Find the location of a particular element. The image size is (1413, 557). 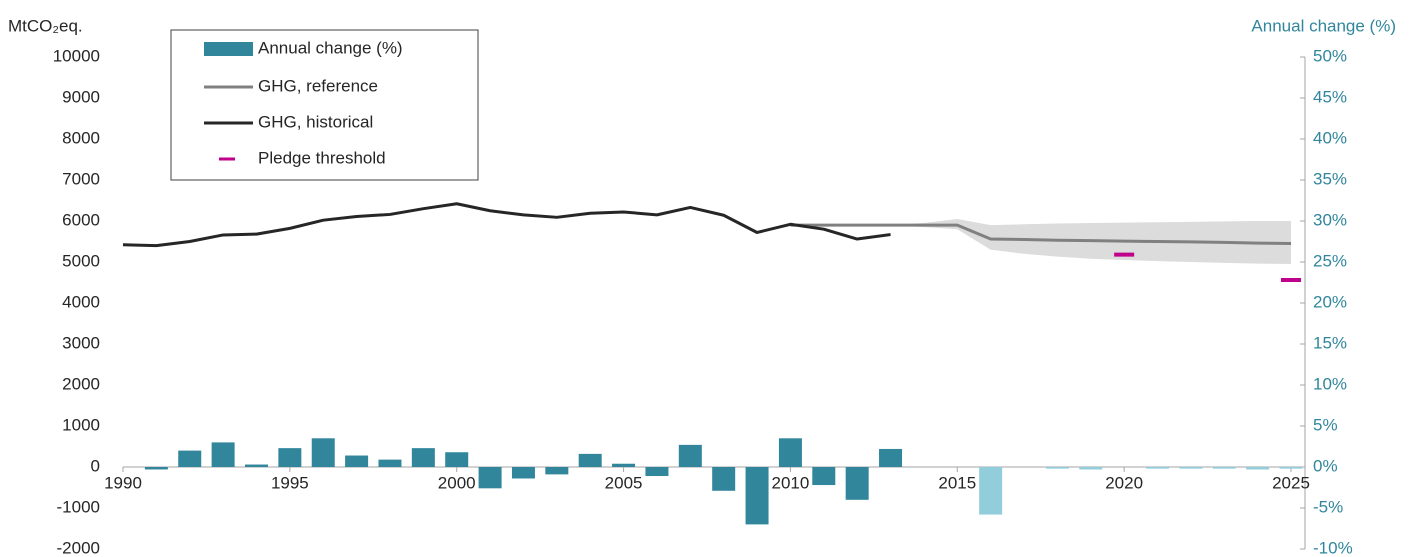

legend-label: Pledge threshold is located at coordinates (322, 157).